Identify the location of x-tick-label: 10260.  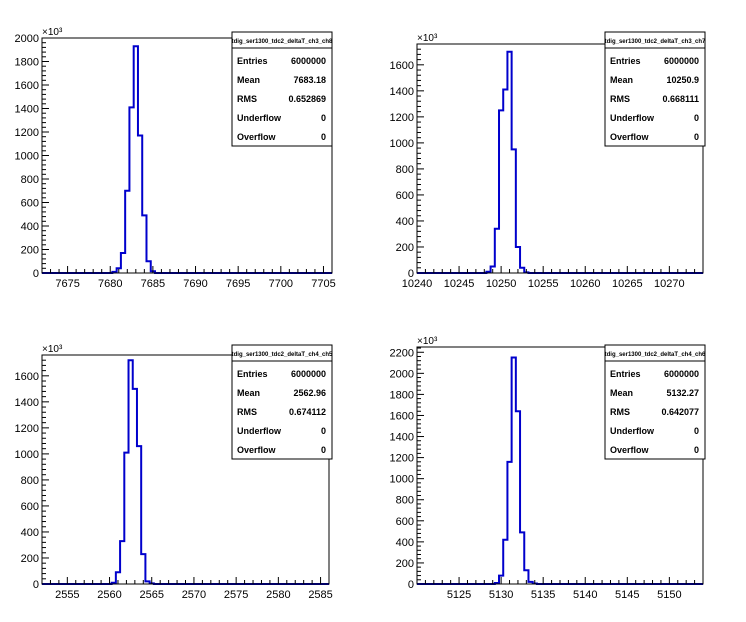
(585, 284).